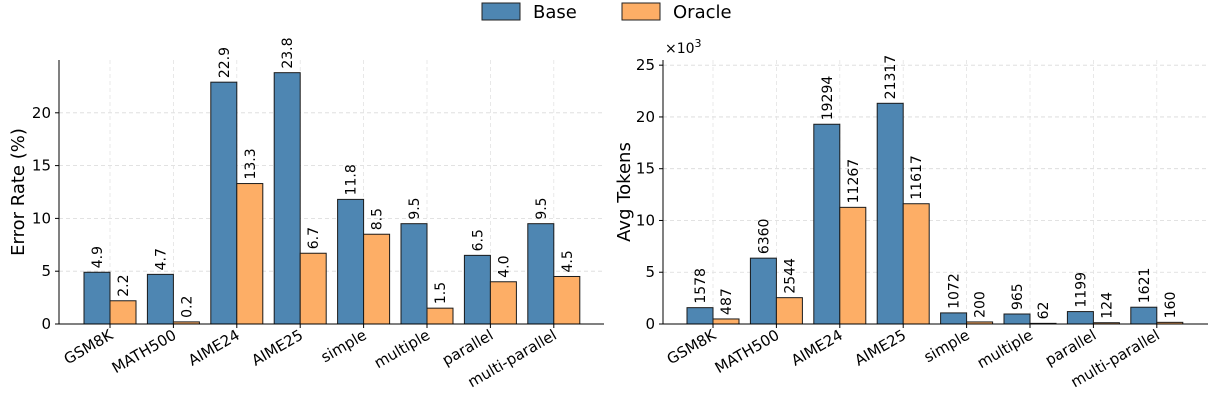  I want to click on data-label-oracle: 124, so click(1107, 305).